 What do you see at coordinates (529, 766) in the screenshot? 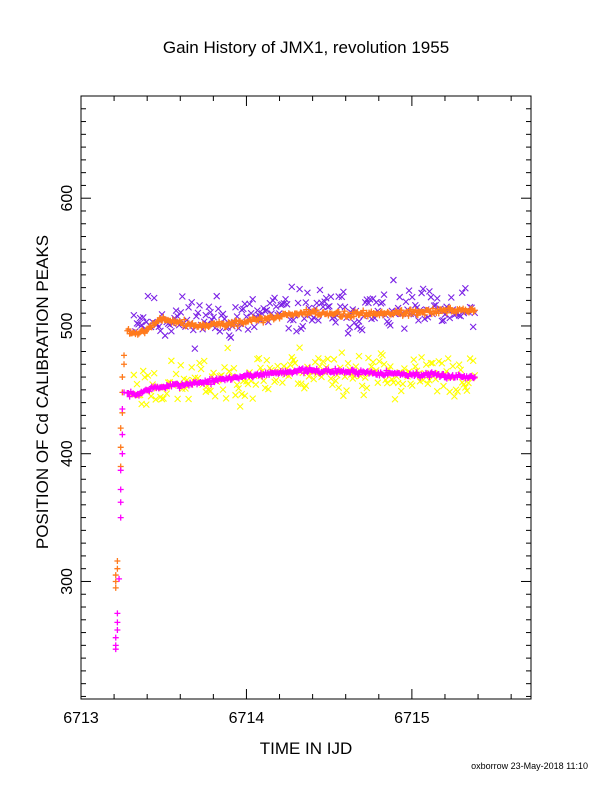
I see `footer-timestamp: oxborrow 23-May-2018 11:10` at bounding box center [529, 766].